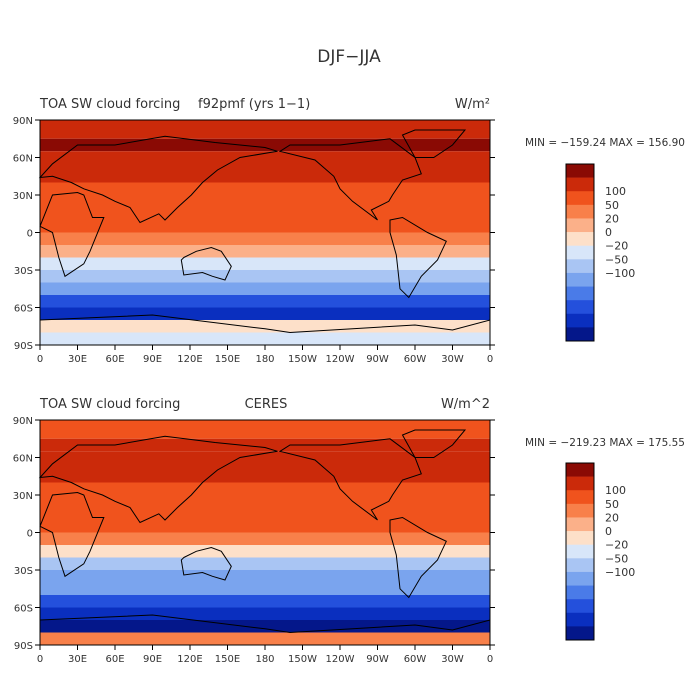 Image resolution: width=700 pixels, height=700 pixels. I want to click on min-max-stats: MIN = −159.24 MAX = 156.90, so click(605, 143).